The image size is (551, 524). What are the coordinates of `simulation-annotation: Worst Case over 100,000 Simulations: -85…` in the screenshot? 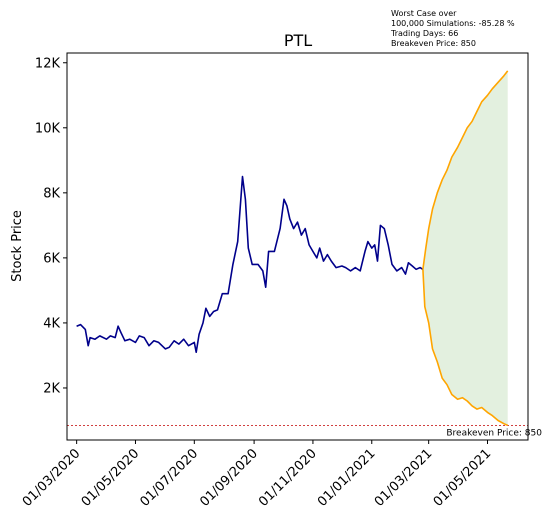 It's located at (452, 28).